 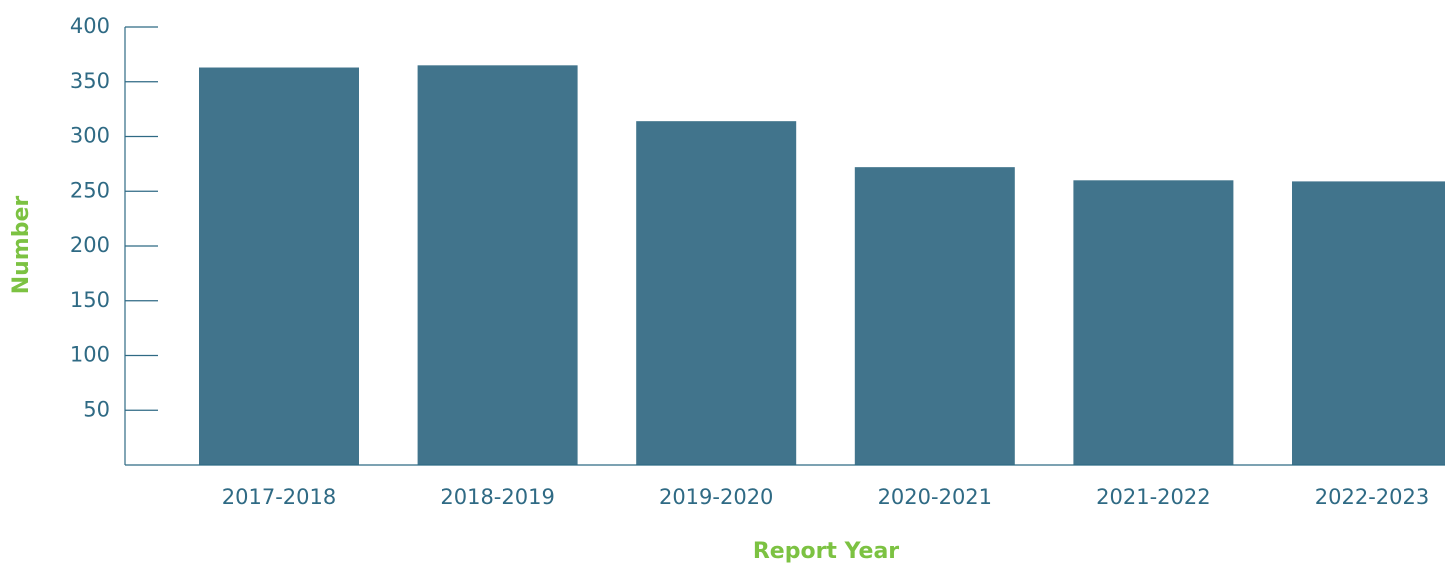 What do you see at coordinates (1372, 497) in the screenshot?
I see `x-tick-label: 2022-2023` at bounding box center [1372, 497].